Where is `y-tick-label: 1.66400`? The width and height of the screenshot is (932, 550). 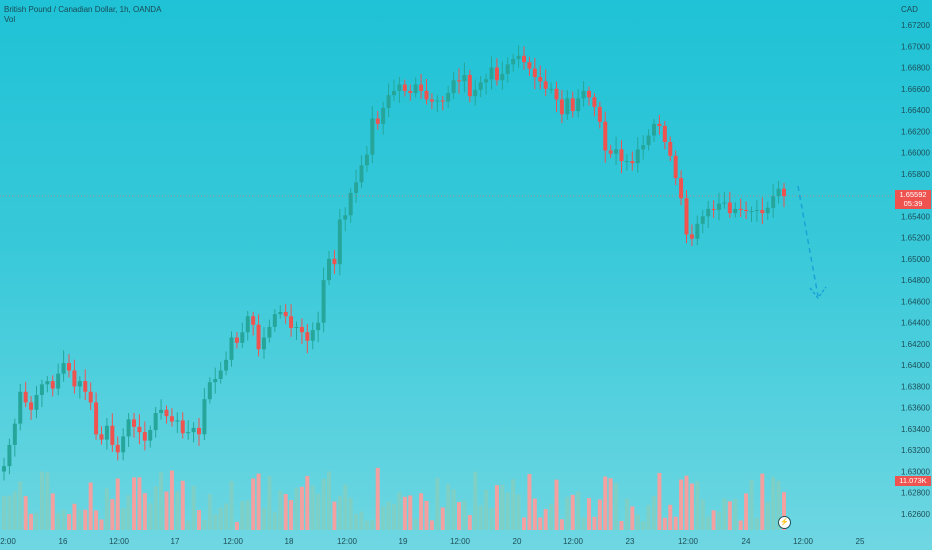 y-tick-label: 1.66400 is located at coordinates (915, 110).